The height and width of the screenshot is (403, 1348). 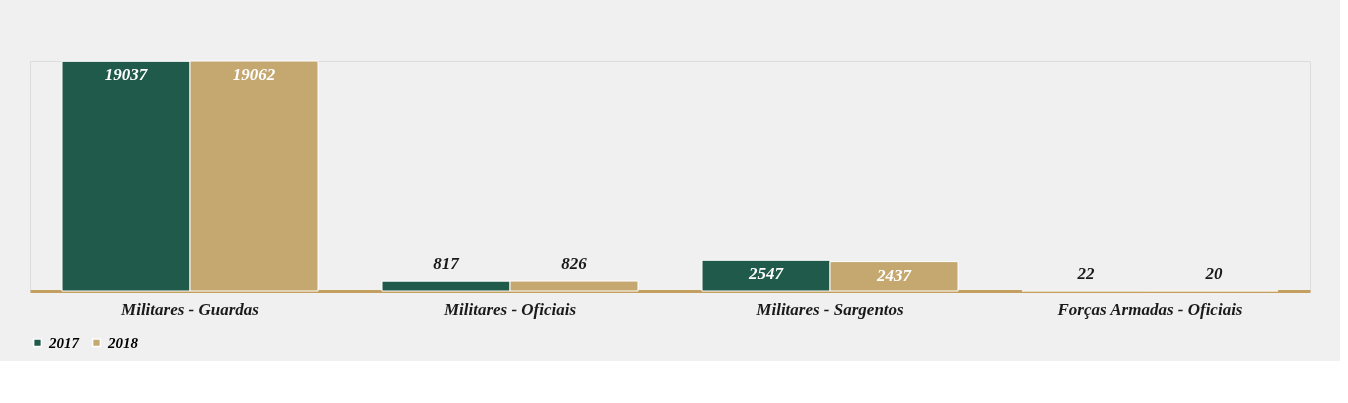 I want to click on x-tick-label: Forças Armadas - Oficiais, so click(x=1149, y=309).